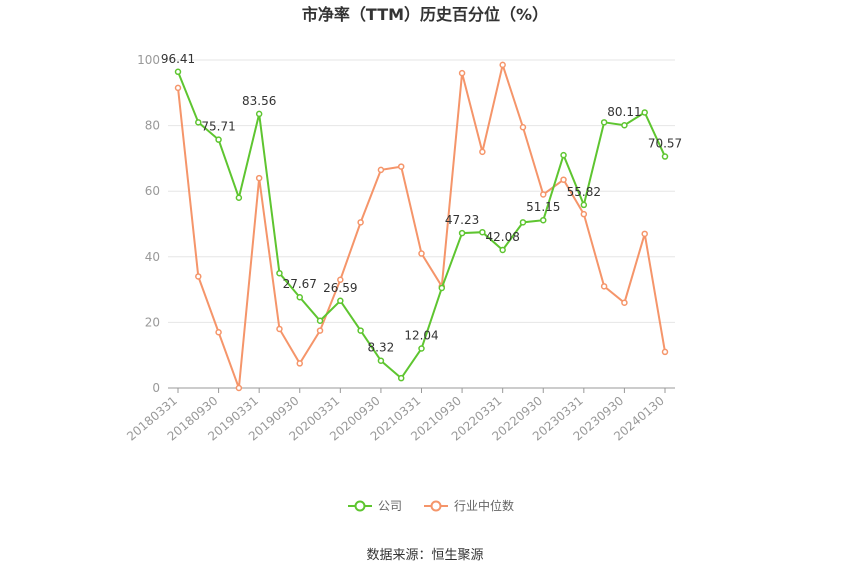 The width and height of the screenshot is (850, 575). What do you see at coordinates (502, 237) in the screenshot?
I see `data-label: 42.08` at bounding box center [502, 237].